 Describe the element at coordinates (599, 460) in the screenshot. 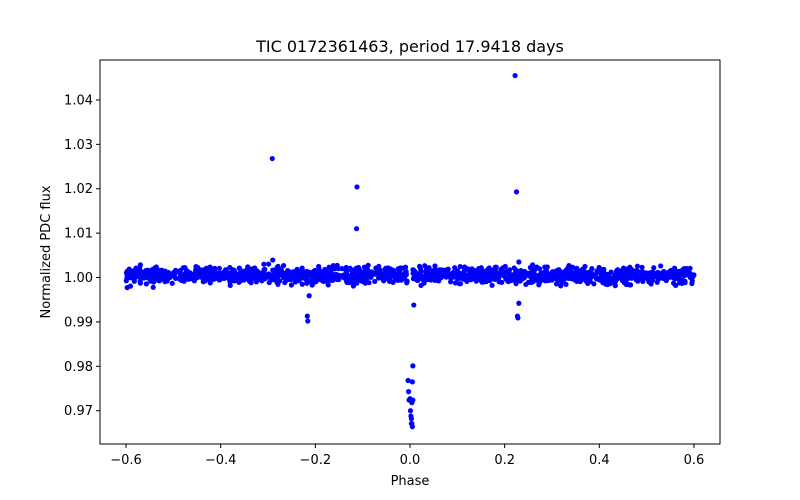

I see `x-tick-label: 0.4` at that location.